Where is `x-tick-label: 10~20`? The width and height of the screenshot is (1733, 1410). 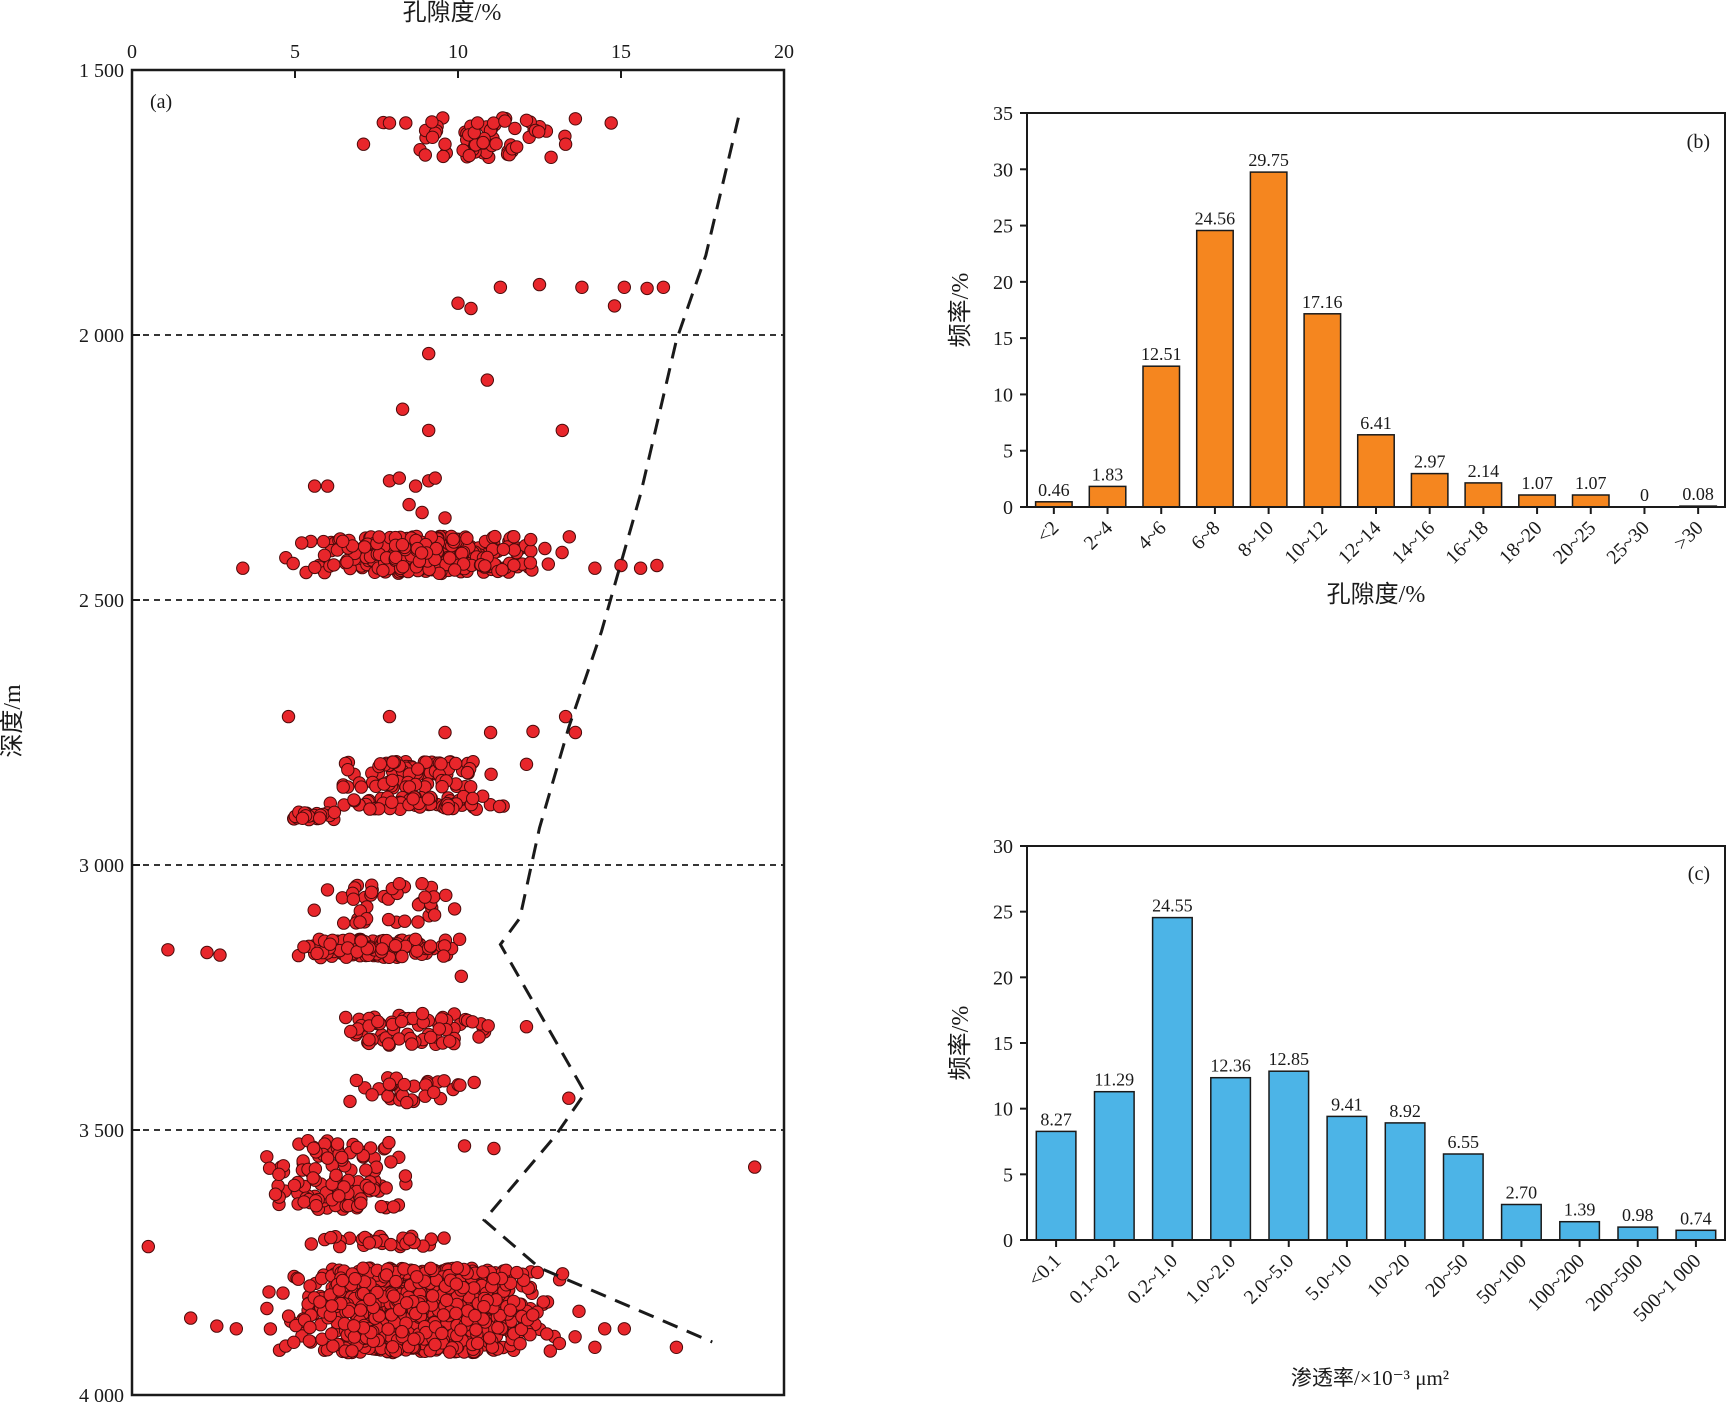
x-tick-label: 10~20 is located at coordinates (1388, 1275).